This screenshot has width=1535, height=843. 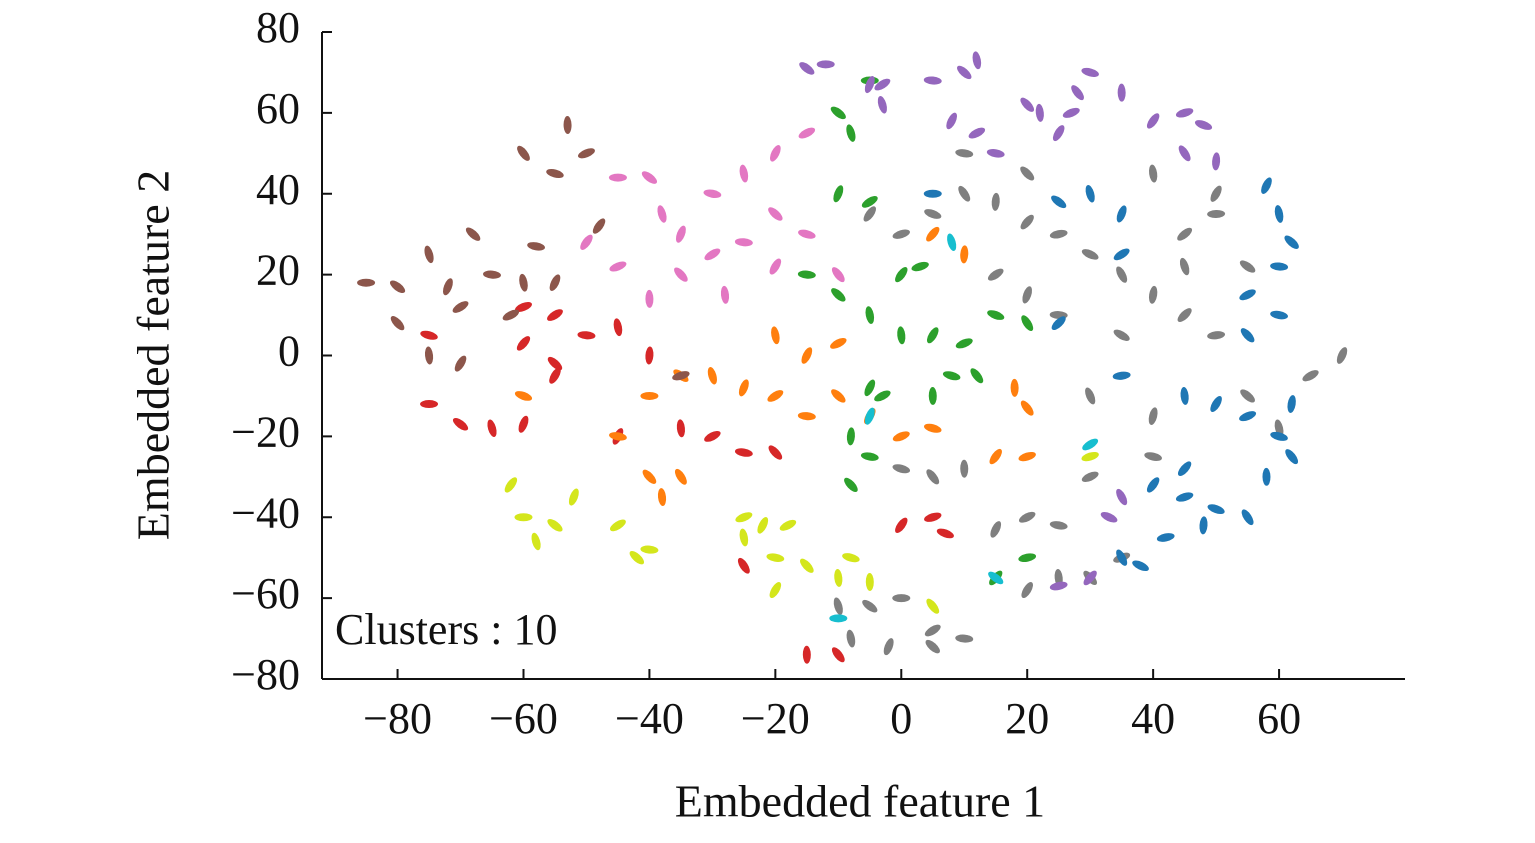 What do you see at coordinates (901, 718) in the screenshot?
I see `x-tick-label: 0` at bounding box center [901, 718].